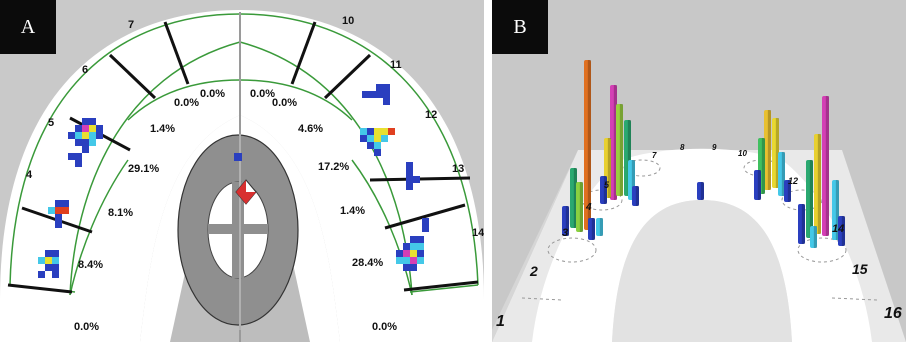 Image resolution: width=906 pixels, height=342 pixels. What do you see at coordinates (238, 157) in the screenshot?
I see `heat-dot-center` at bounding box center [238, 157].